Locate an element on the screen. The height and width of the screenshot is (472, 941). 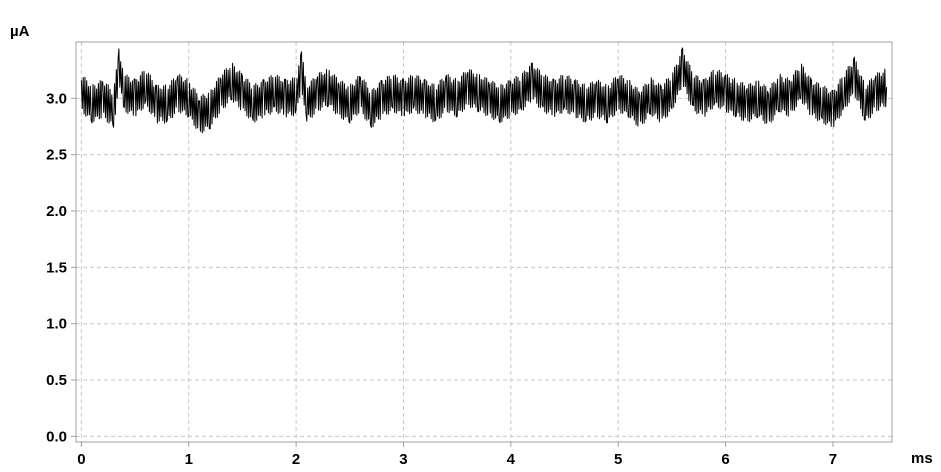
x-tick-label: 7 is located at coordinates (833, 459).